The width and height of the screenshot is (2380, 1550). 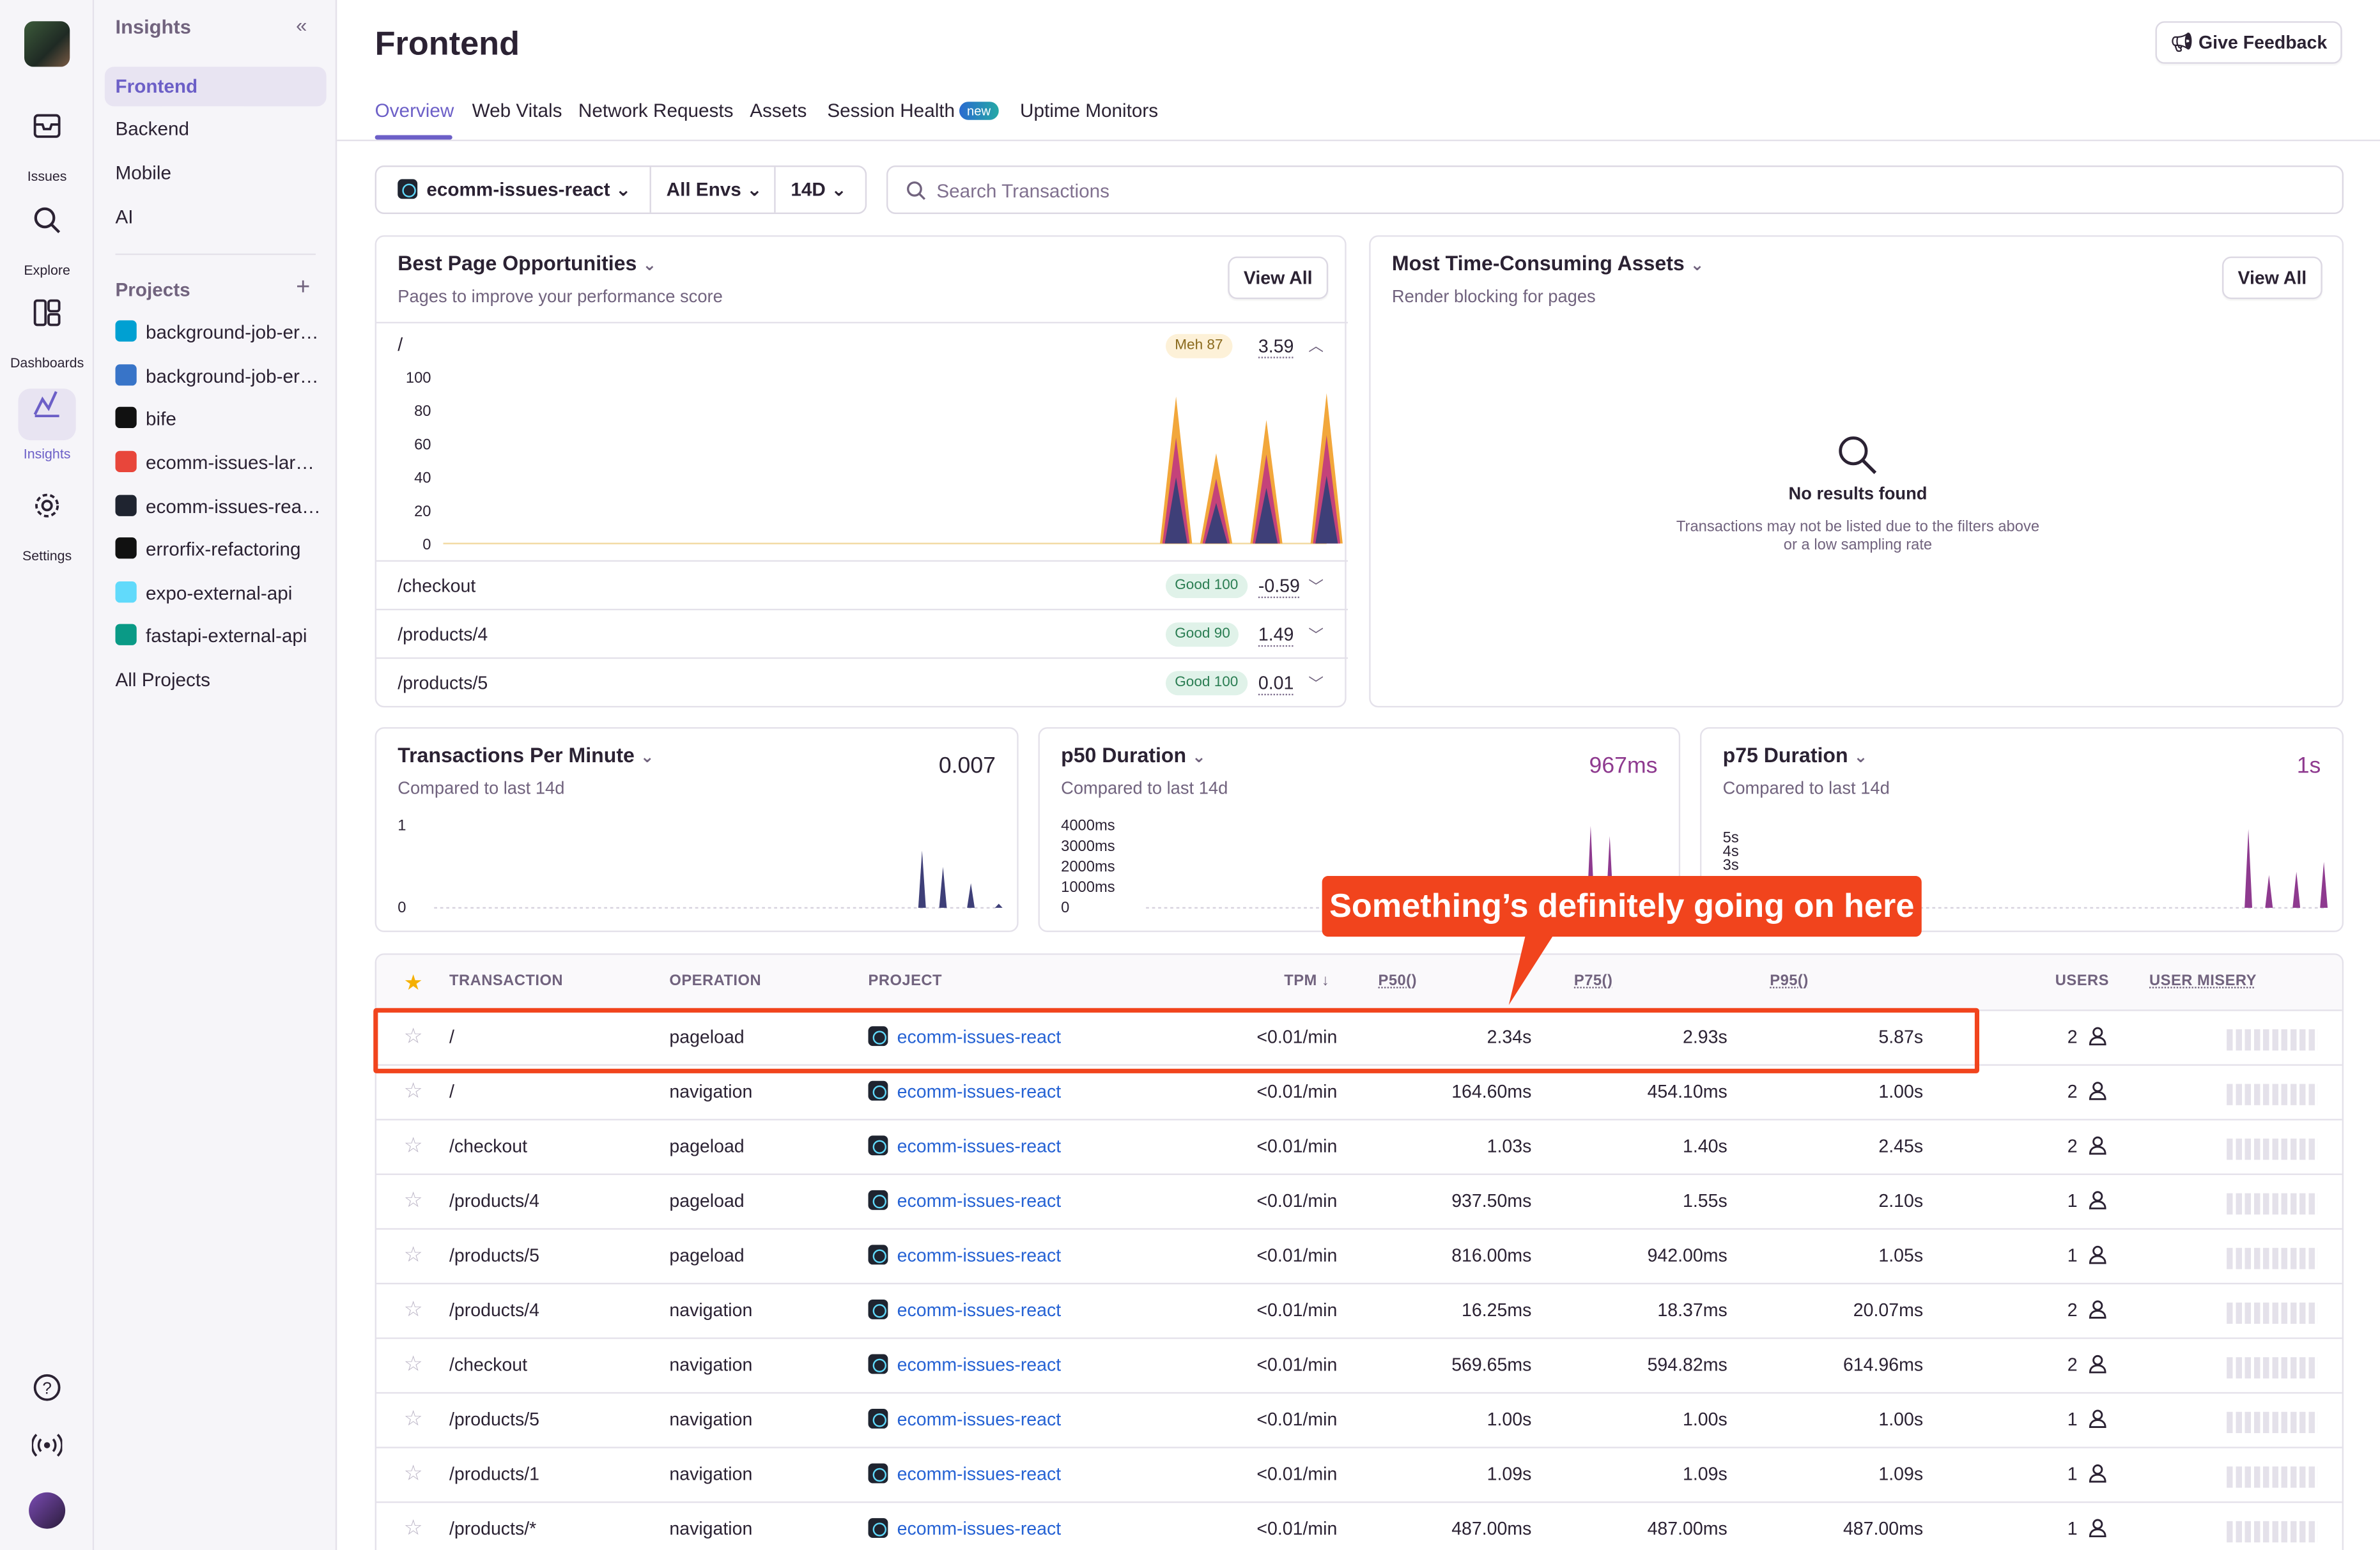 What do you see at coordinates (208, 549) in the screenshot?
I see `project-item: errorfix-refactoring` at bounding box center [208, 549].